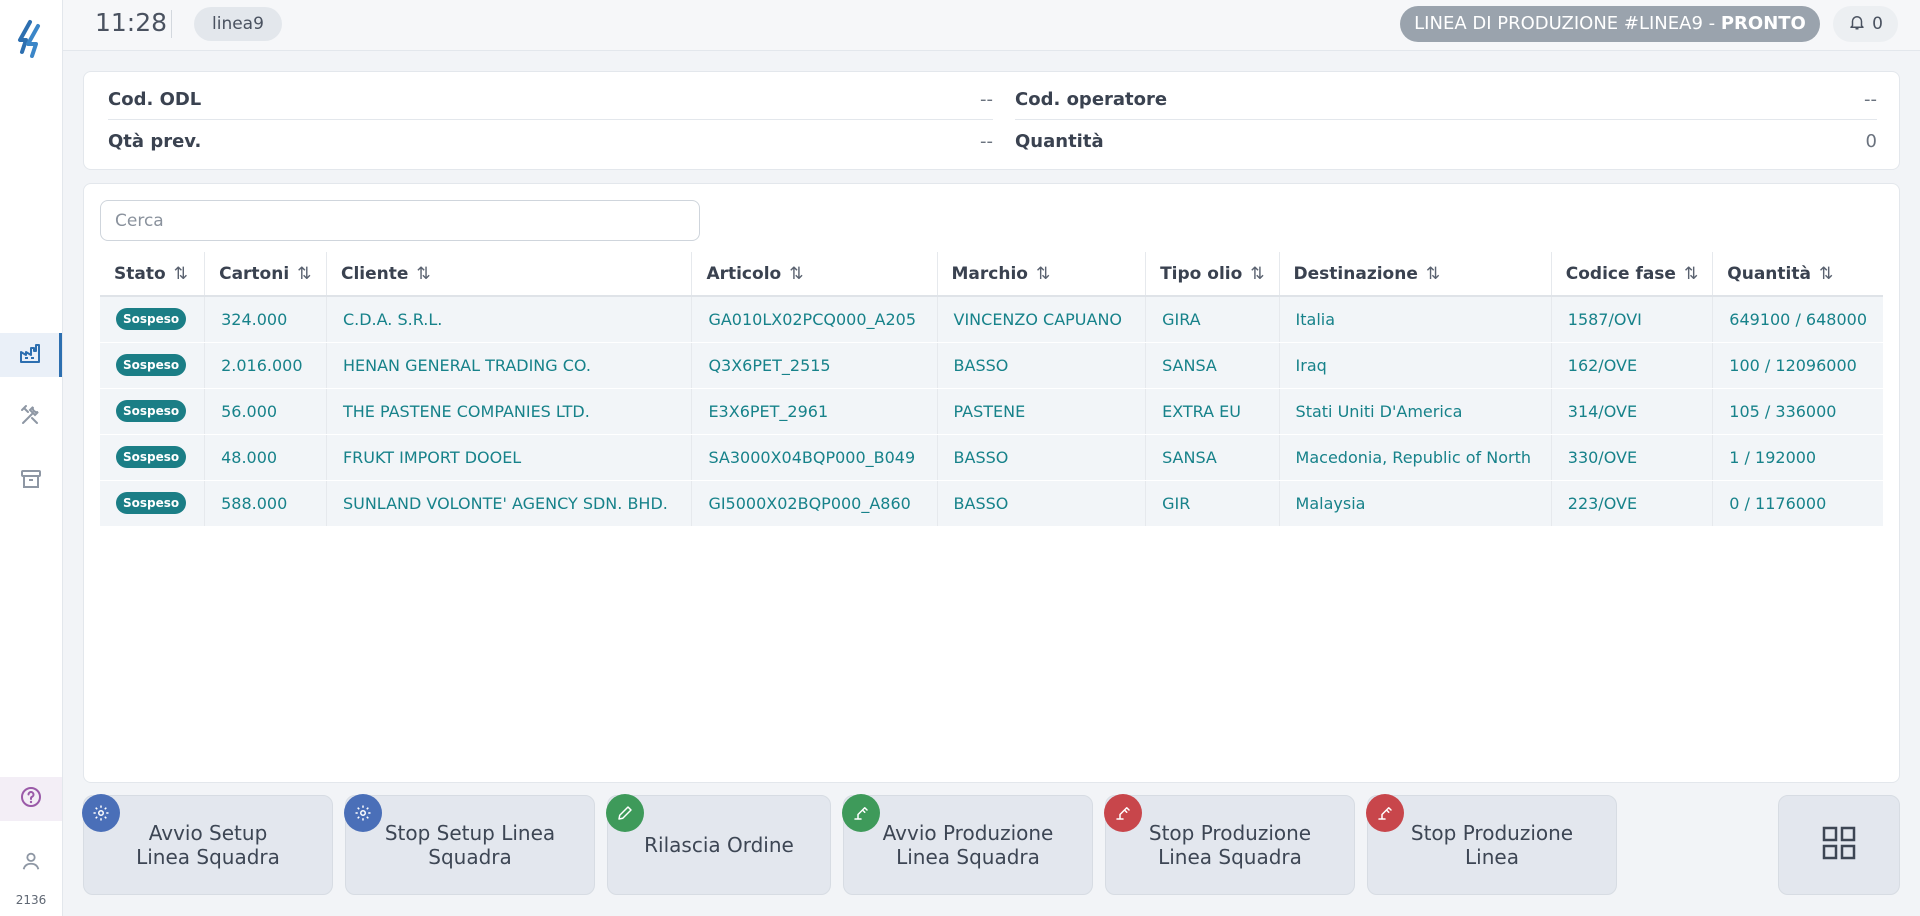 This screenshot has height=916, width=1920. What do you see at coordinates (814, 411) in the screenshot?
I see `cell-articolo: E3X6PET_2961` at bounding box center [814, 411].